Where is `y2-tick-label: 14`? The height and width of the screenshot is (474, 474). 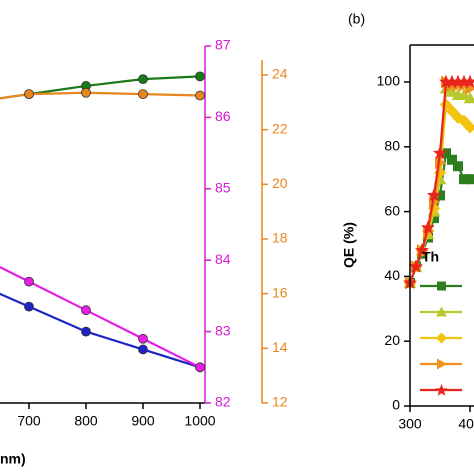
y2-tick-label: 14 is located at coordinates (280, 347).